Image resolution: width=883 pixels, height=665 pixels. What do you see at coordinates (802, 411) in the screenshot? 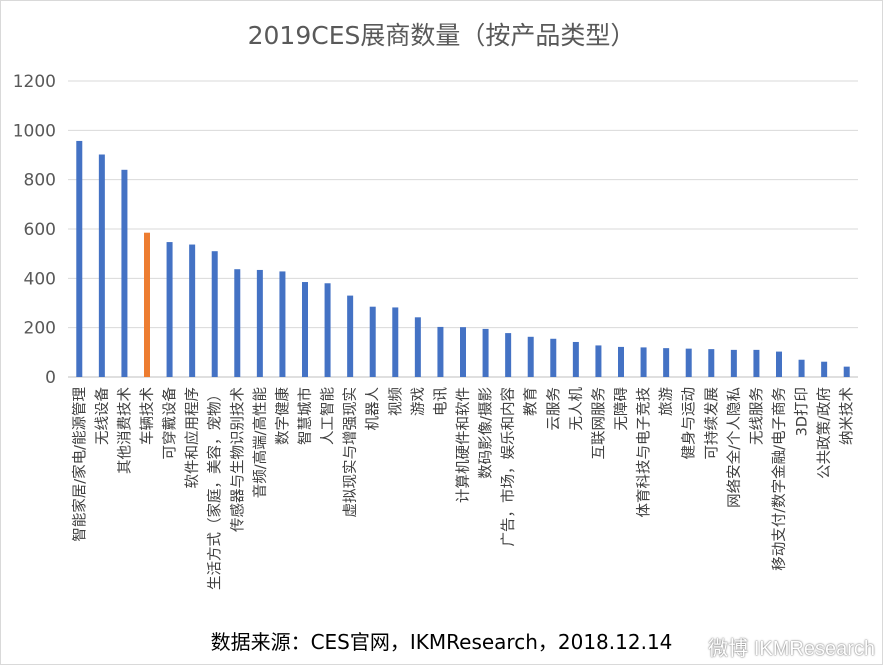
I see `category-label: 3D打印` at bounding box center [802, 411].